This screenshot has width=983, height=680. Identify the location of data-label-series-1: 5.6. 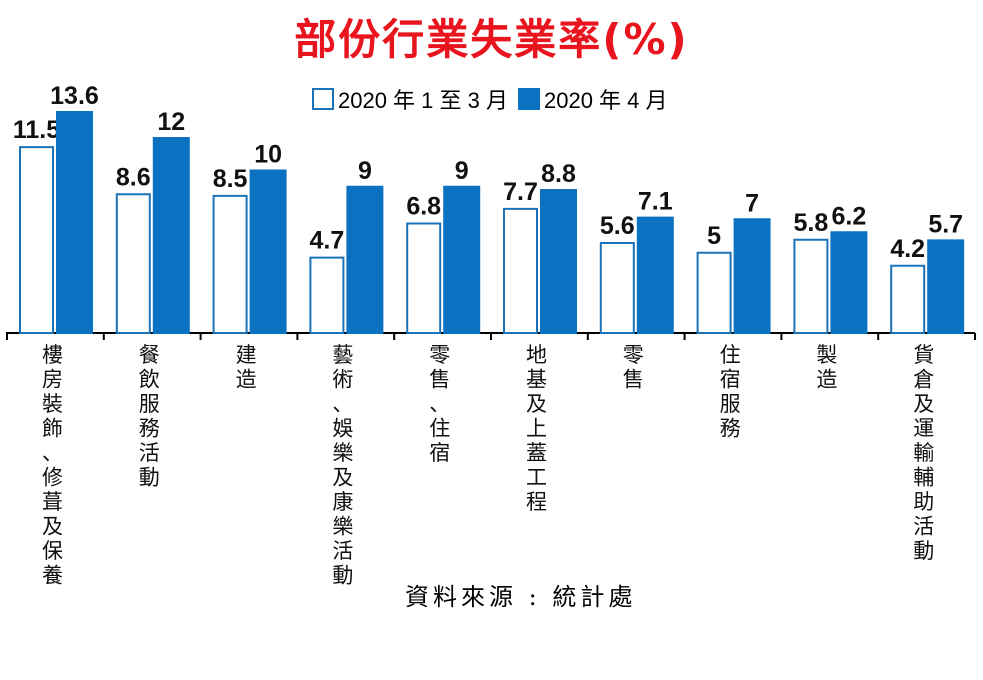
(617, 226).